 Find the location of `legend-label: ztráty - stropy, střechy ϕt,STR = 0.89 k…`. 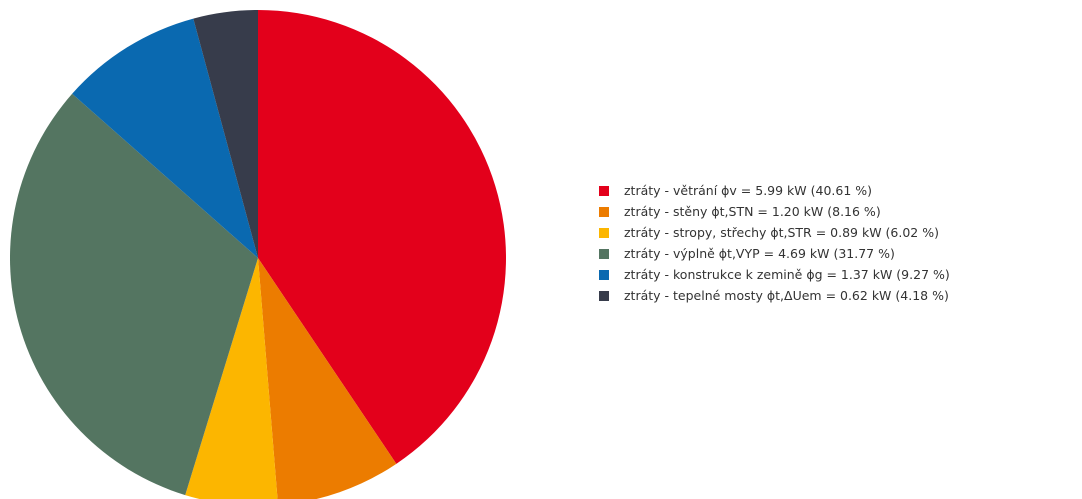

legend-label: ztráty - stropy, střechy ϕt,STR = 0.89 k… is located at coordinates (781, 232).